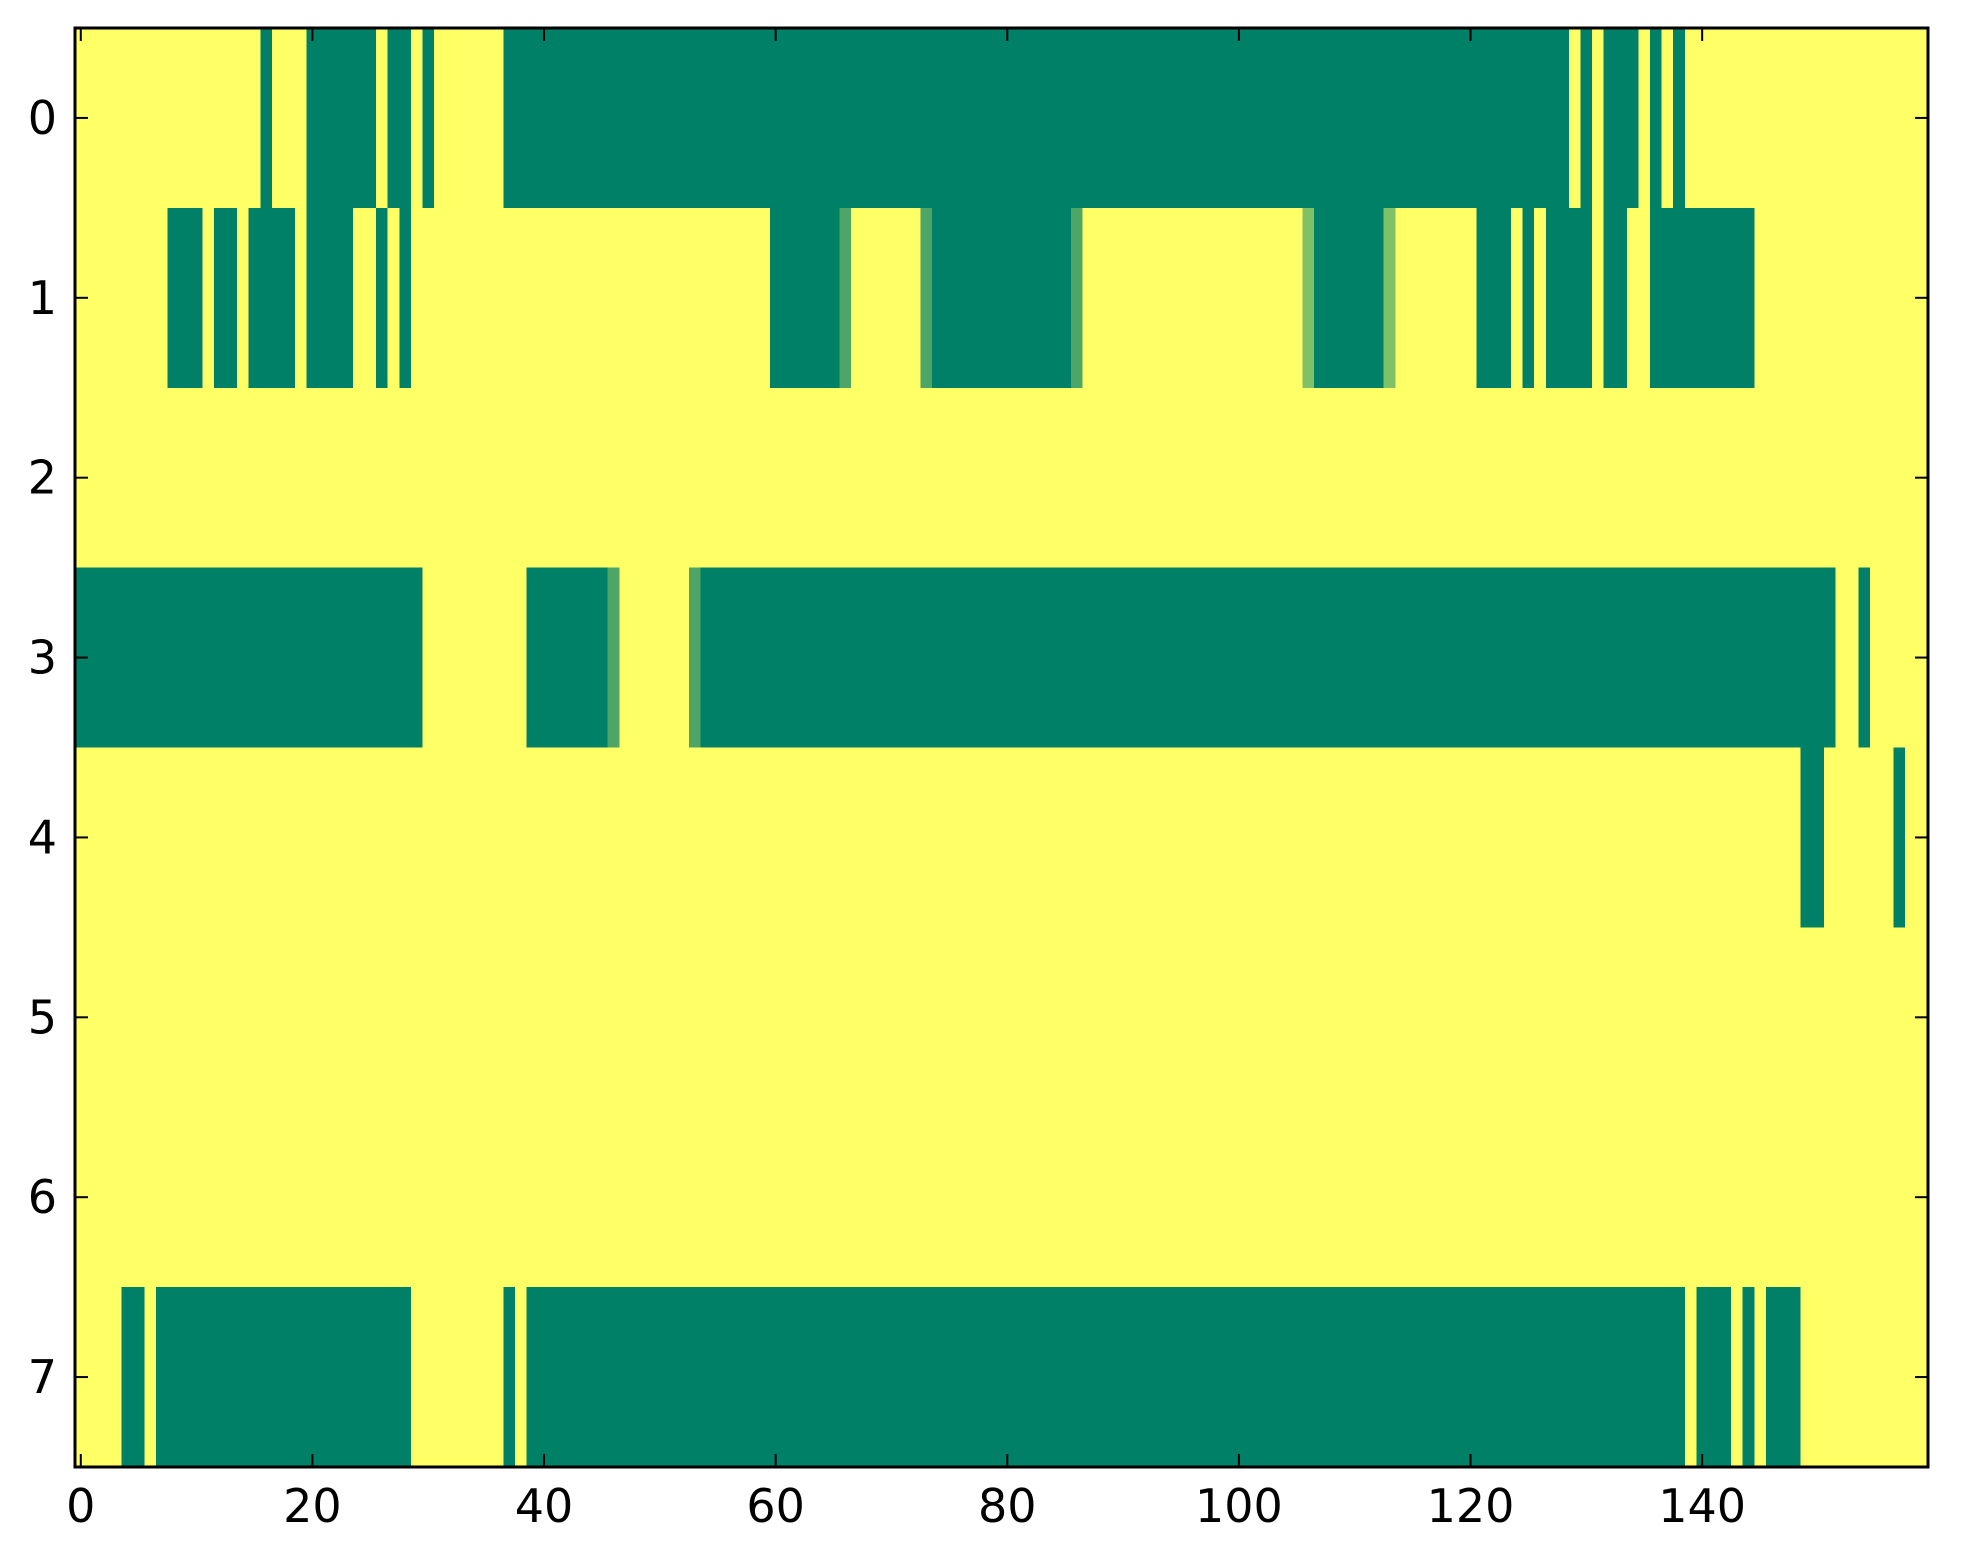  What do you see at coordinates (1471, 1506) in the screenshot?
I see `x-tick-label: 120` at bounding box center [1471, 1506].